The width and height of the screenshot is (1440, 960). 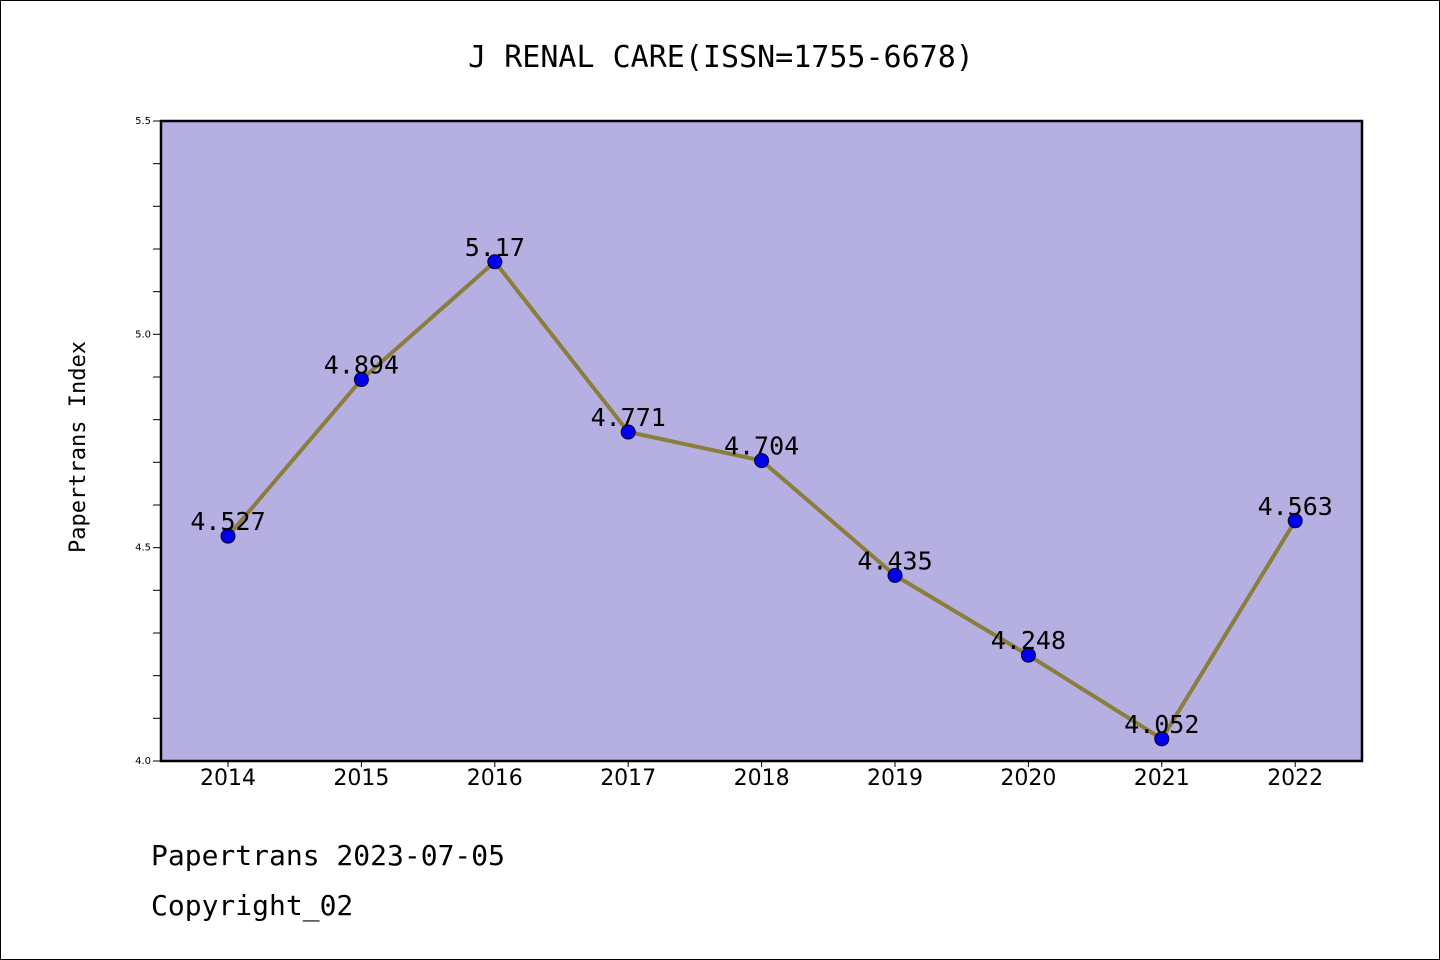 I want to click on x-tick-label: 2015, so click(x=361, y=778).